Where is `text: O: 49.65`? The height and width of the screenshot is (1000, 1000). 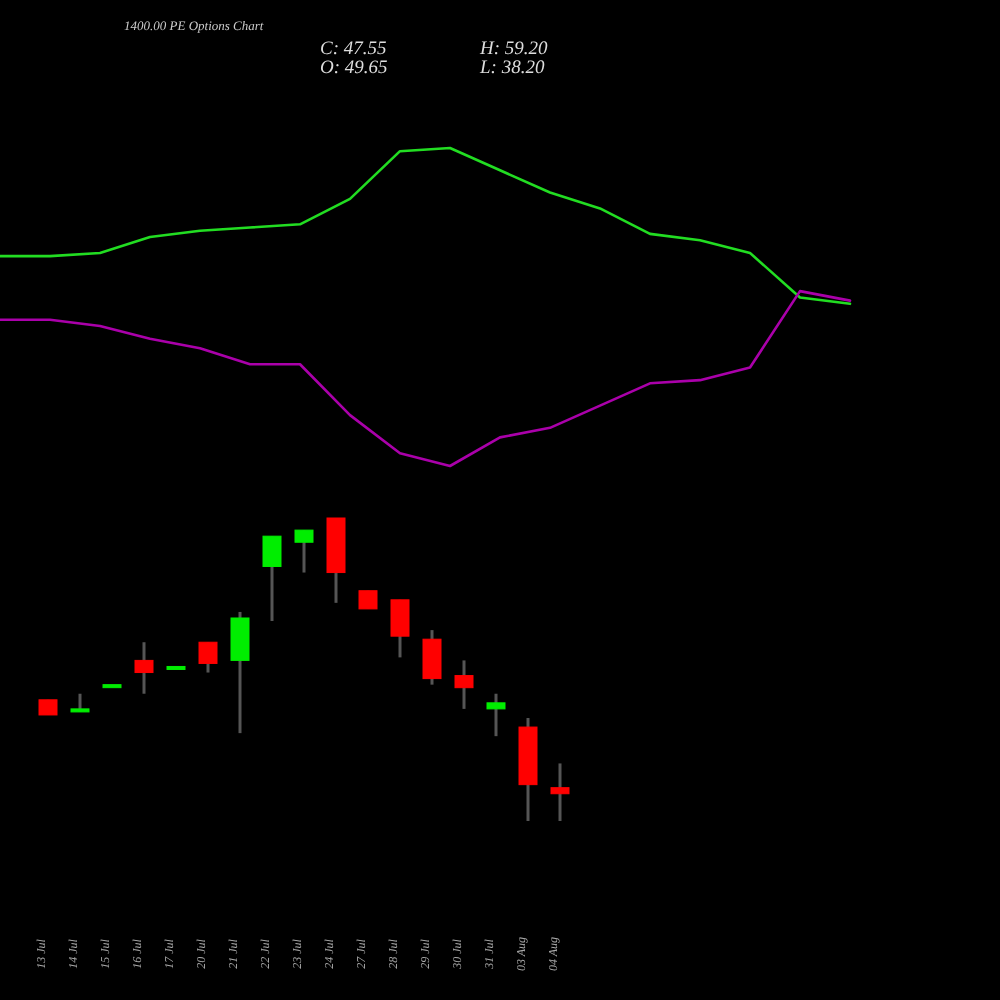 text: O: 49.65 is located at coordinates (354, 69).